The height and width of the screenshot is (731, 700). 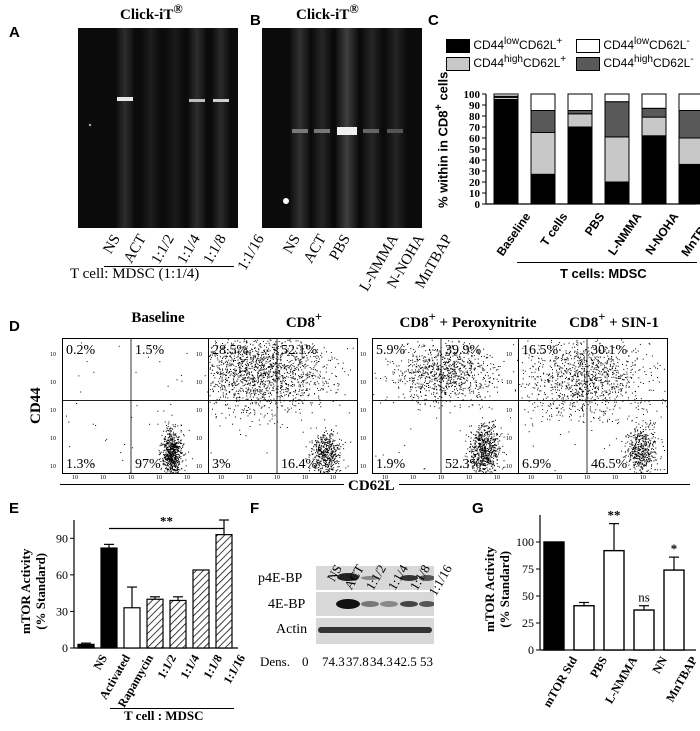 What do you see at coordinates (593, 406) in the screenshot?
I see `panel-d-flow-plot: 16.5% 30.1% 6.9% 46.5%` at bounding box center [593, 406].